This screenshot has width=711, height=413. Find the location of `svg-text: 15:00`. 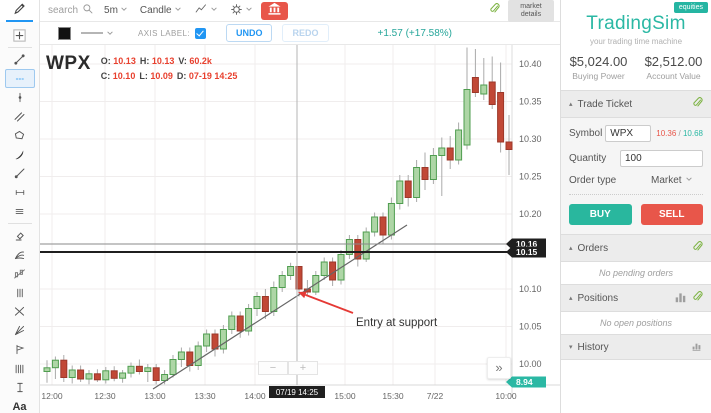

svg-text: 15:00 is located at coordinates (345, 396).